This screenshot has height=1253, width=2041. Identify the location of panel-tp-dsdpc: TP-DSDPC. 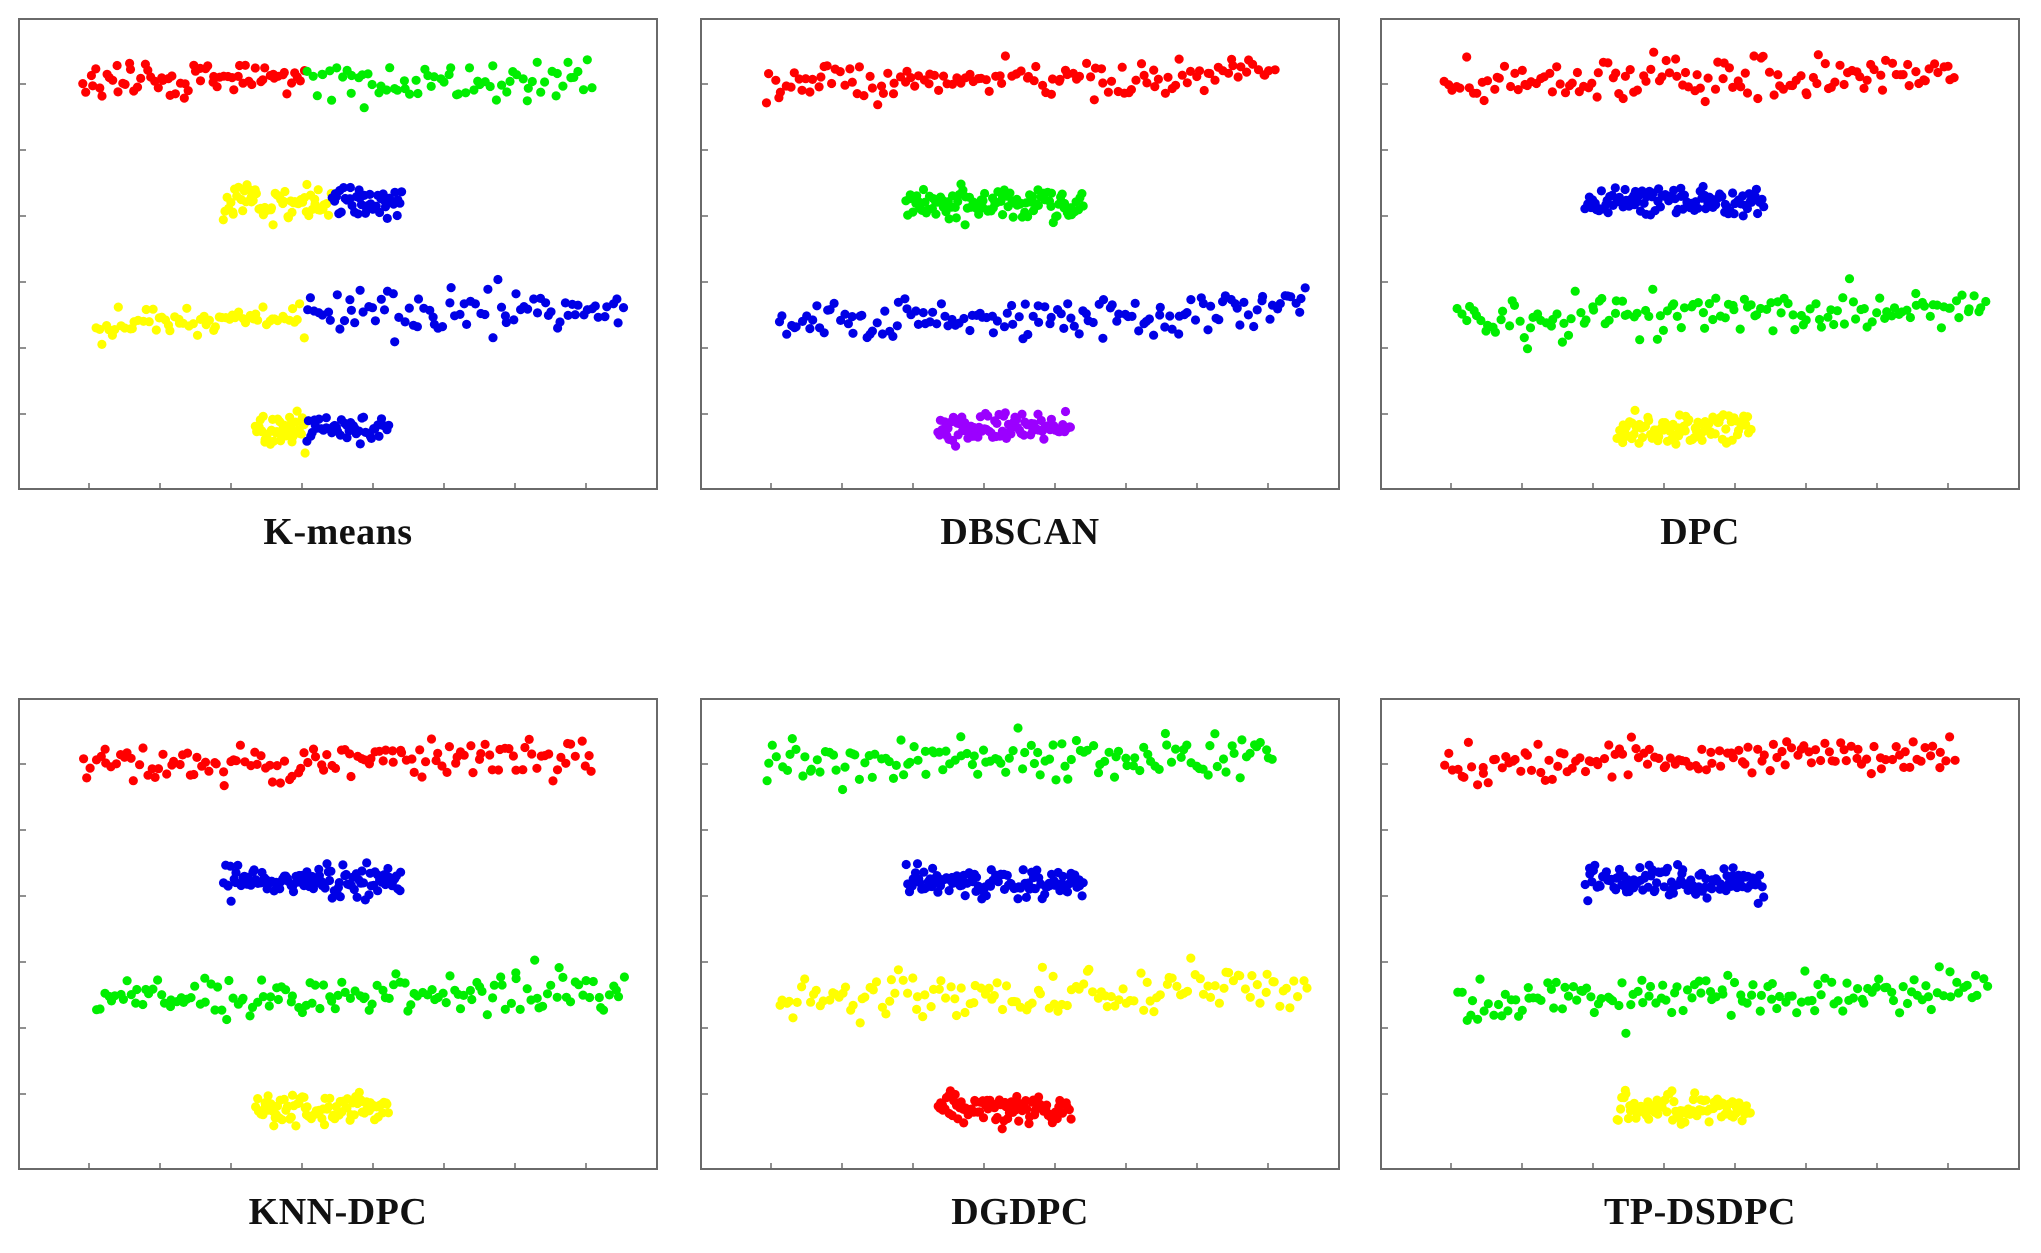
(1700, 965).